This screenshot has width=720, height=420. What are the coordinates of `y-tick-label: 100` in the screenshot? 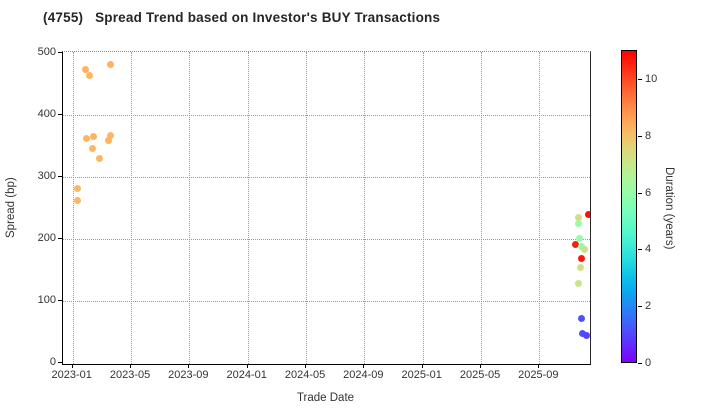 It's located at (46, 299).